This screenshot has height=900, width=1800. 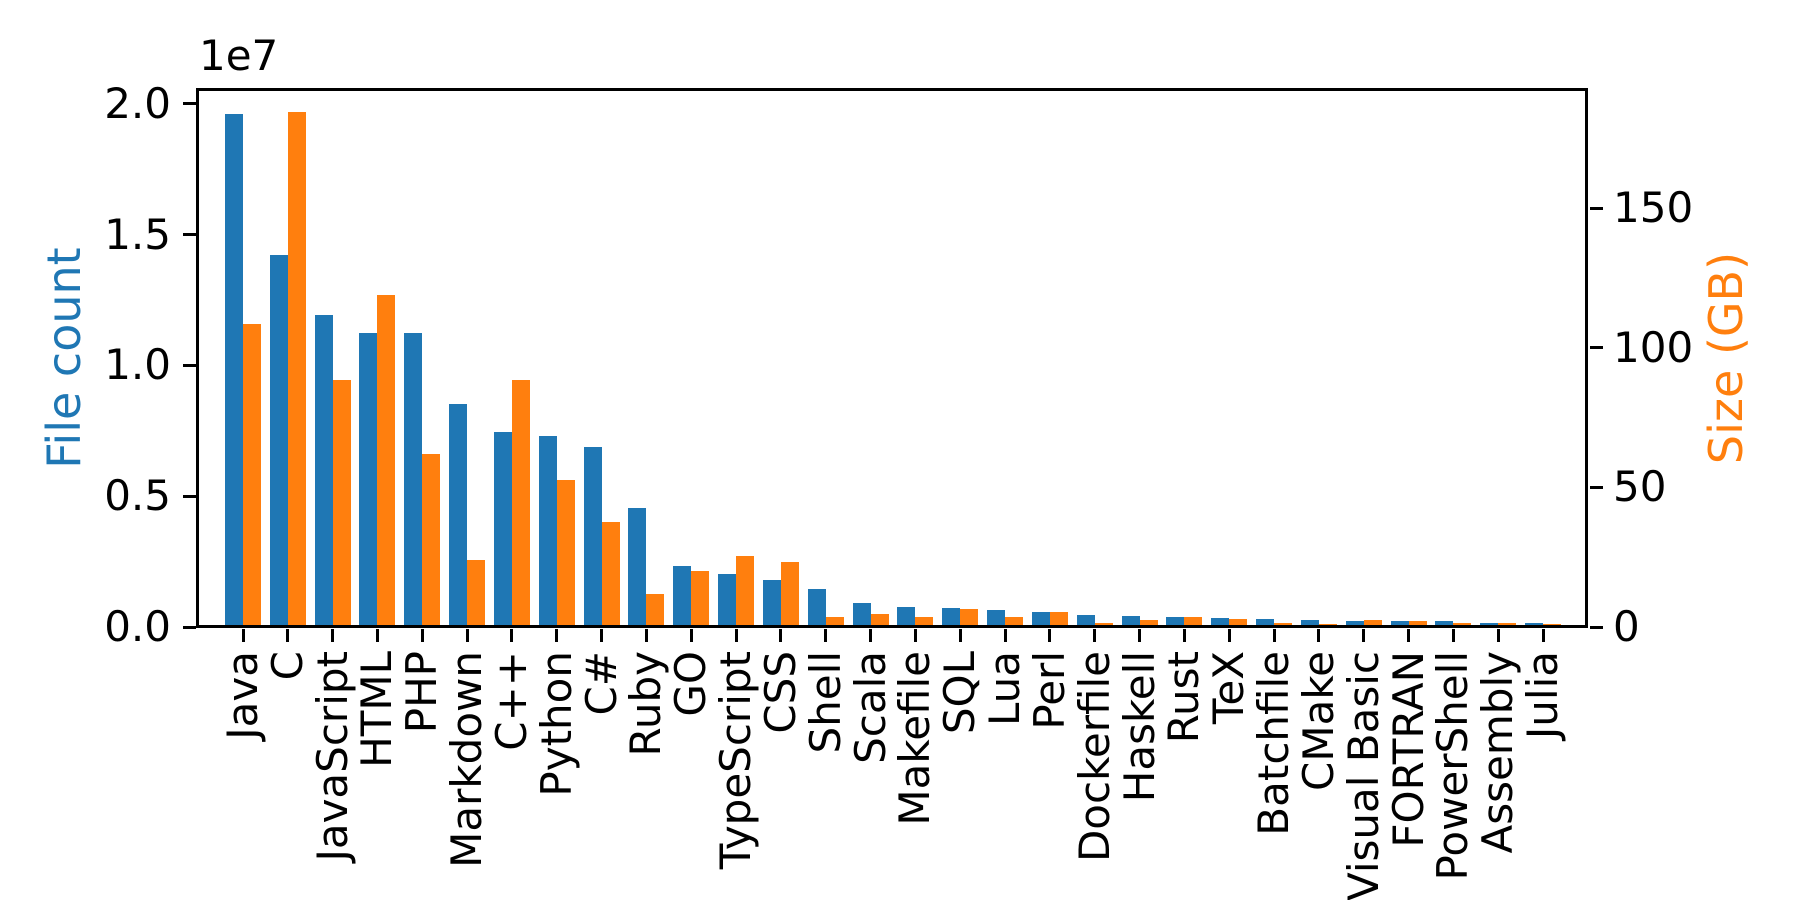 What do you see at coordinates (780, 692) in the screenshot?
I see `x-tick-label-css: CSS` at bounding box center [780, 692].